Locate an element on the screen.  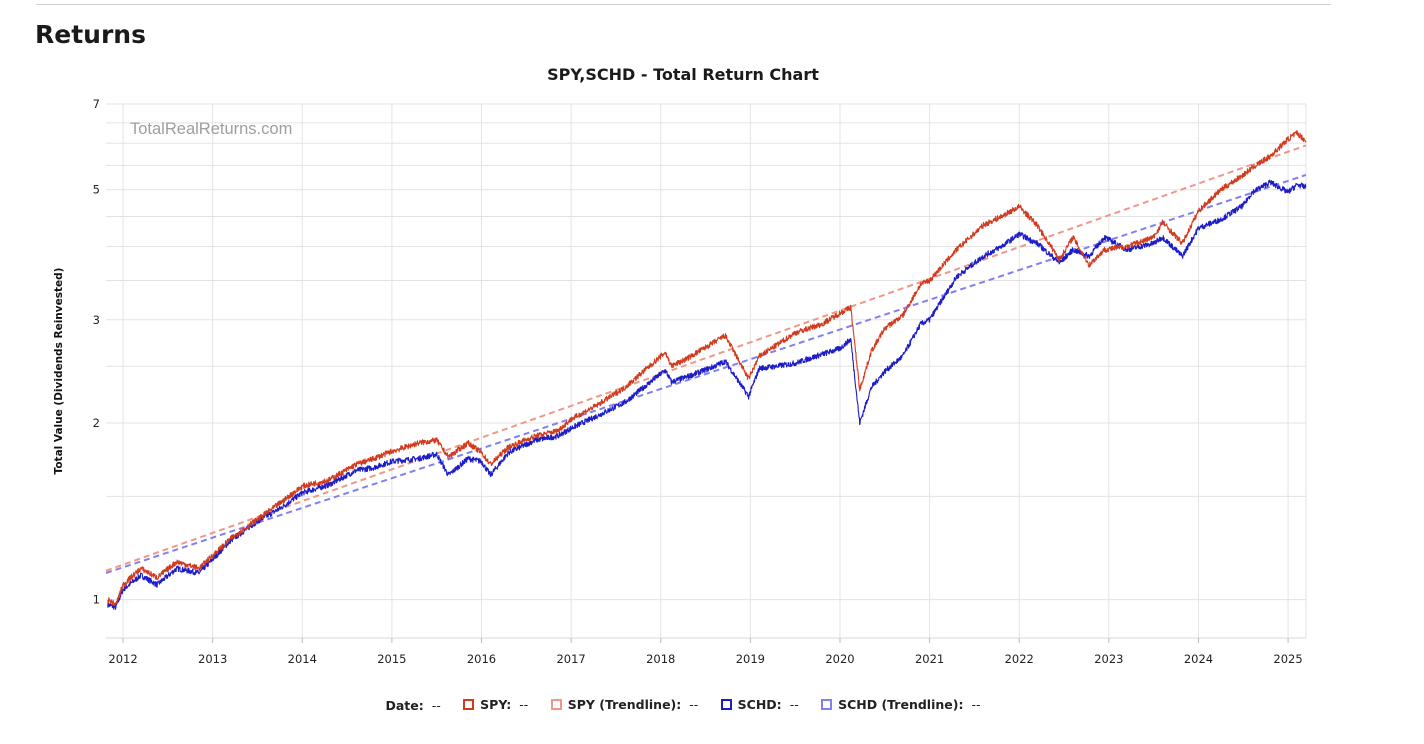
legend-label-schd-trendline: SCHD (Trendline): is located at coordinates (901, 704).